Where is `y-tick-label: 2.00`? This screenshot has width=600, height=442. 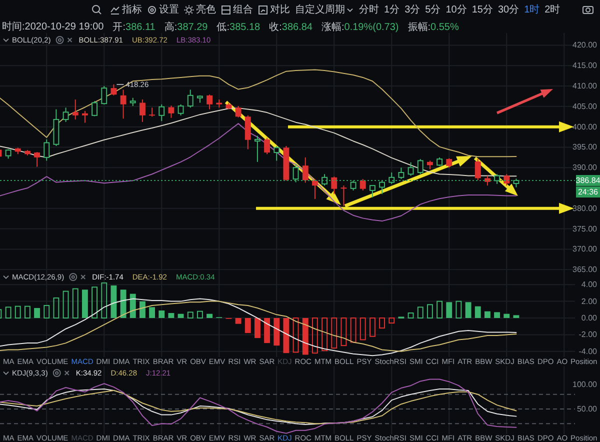
y-tick-label: 2.00 is located at coordinates (589, 301).